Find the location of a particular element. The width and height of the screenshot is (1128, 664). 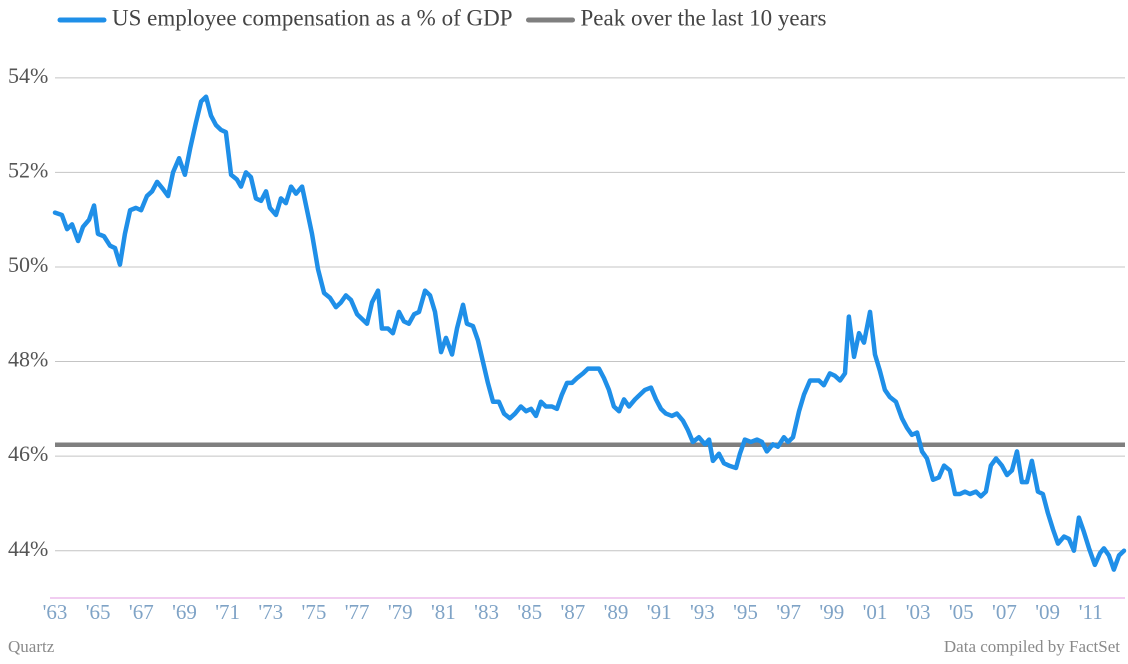

y-tick-label: 46% is located at coordinates (28, 453).